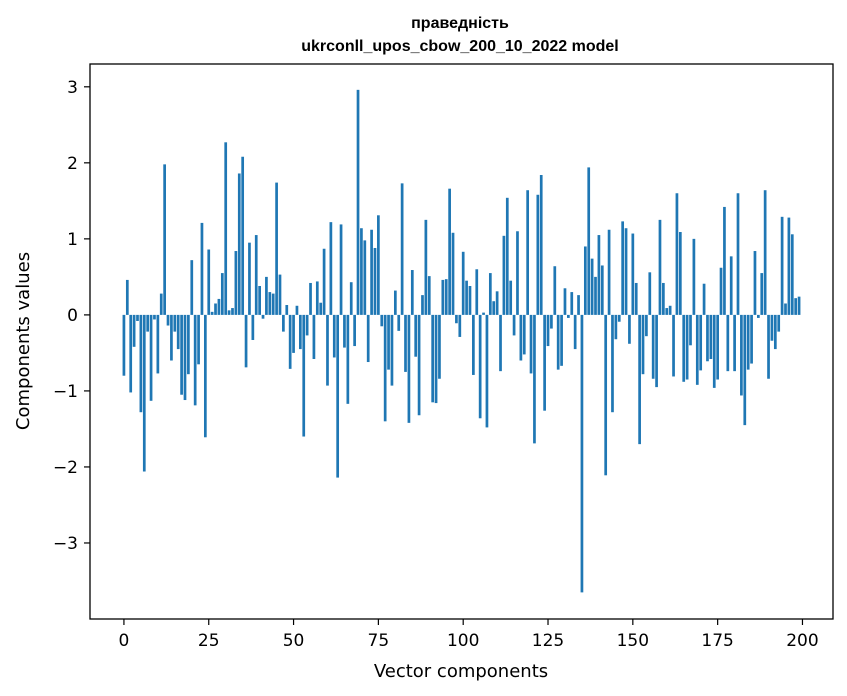  I want to click on y-axis-ticks: −3 −2 −1 0 1 2 3, so click(71, 316).